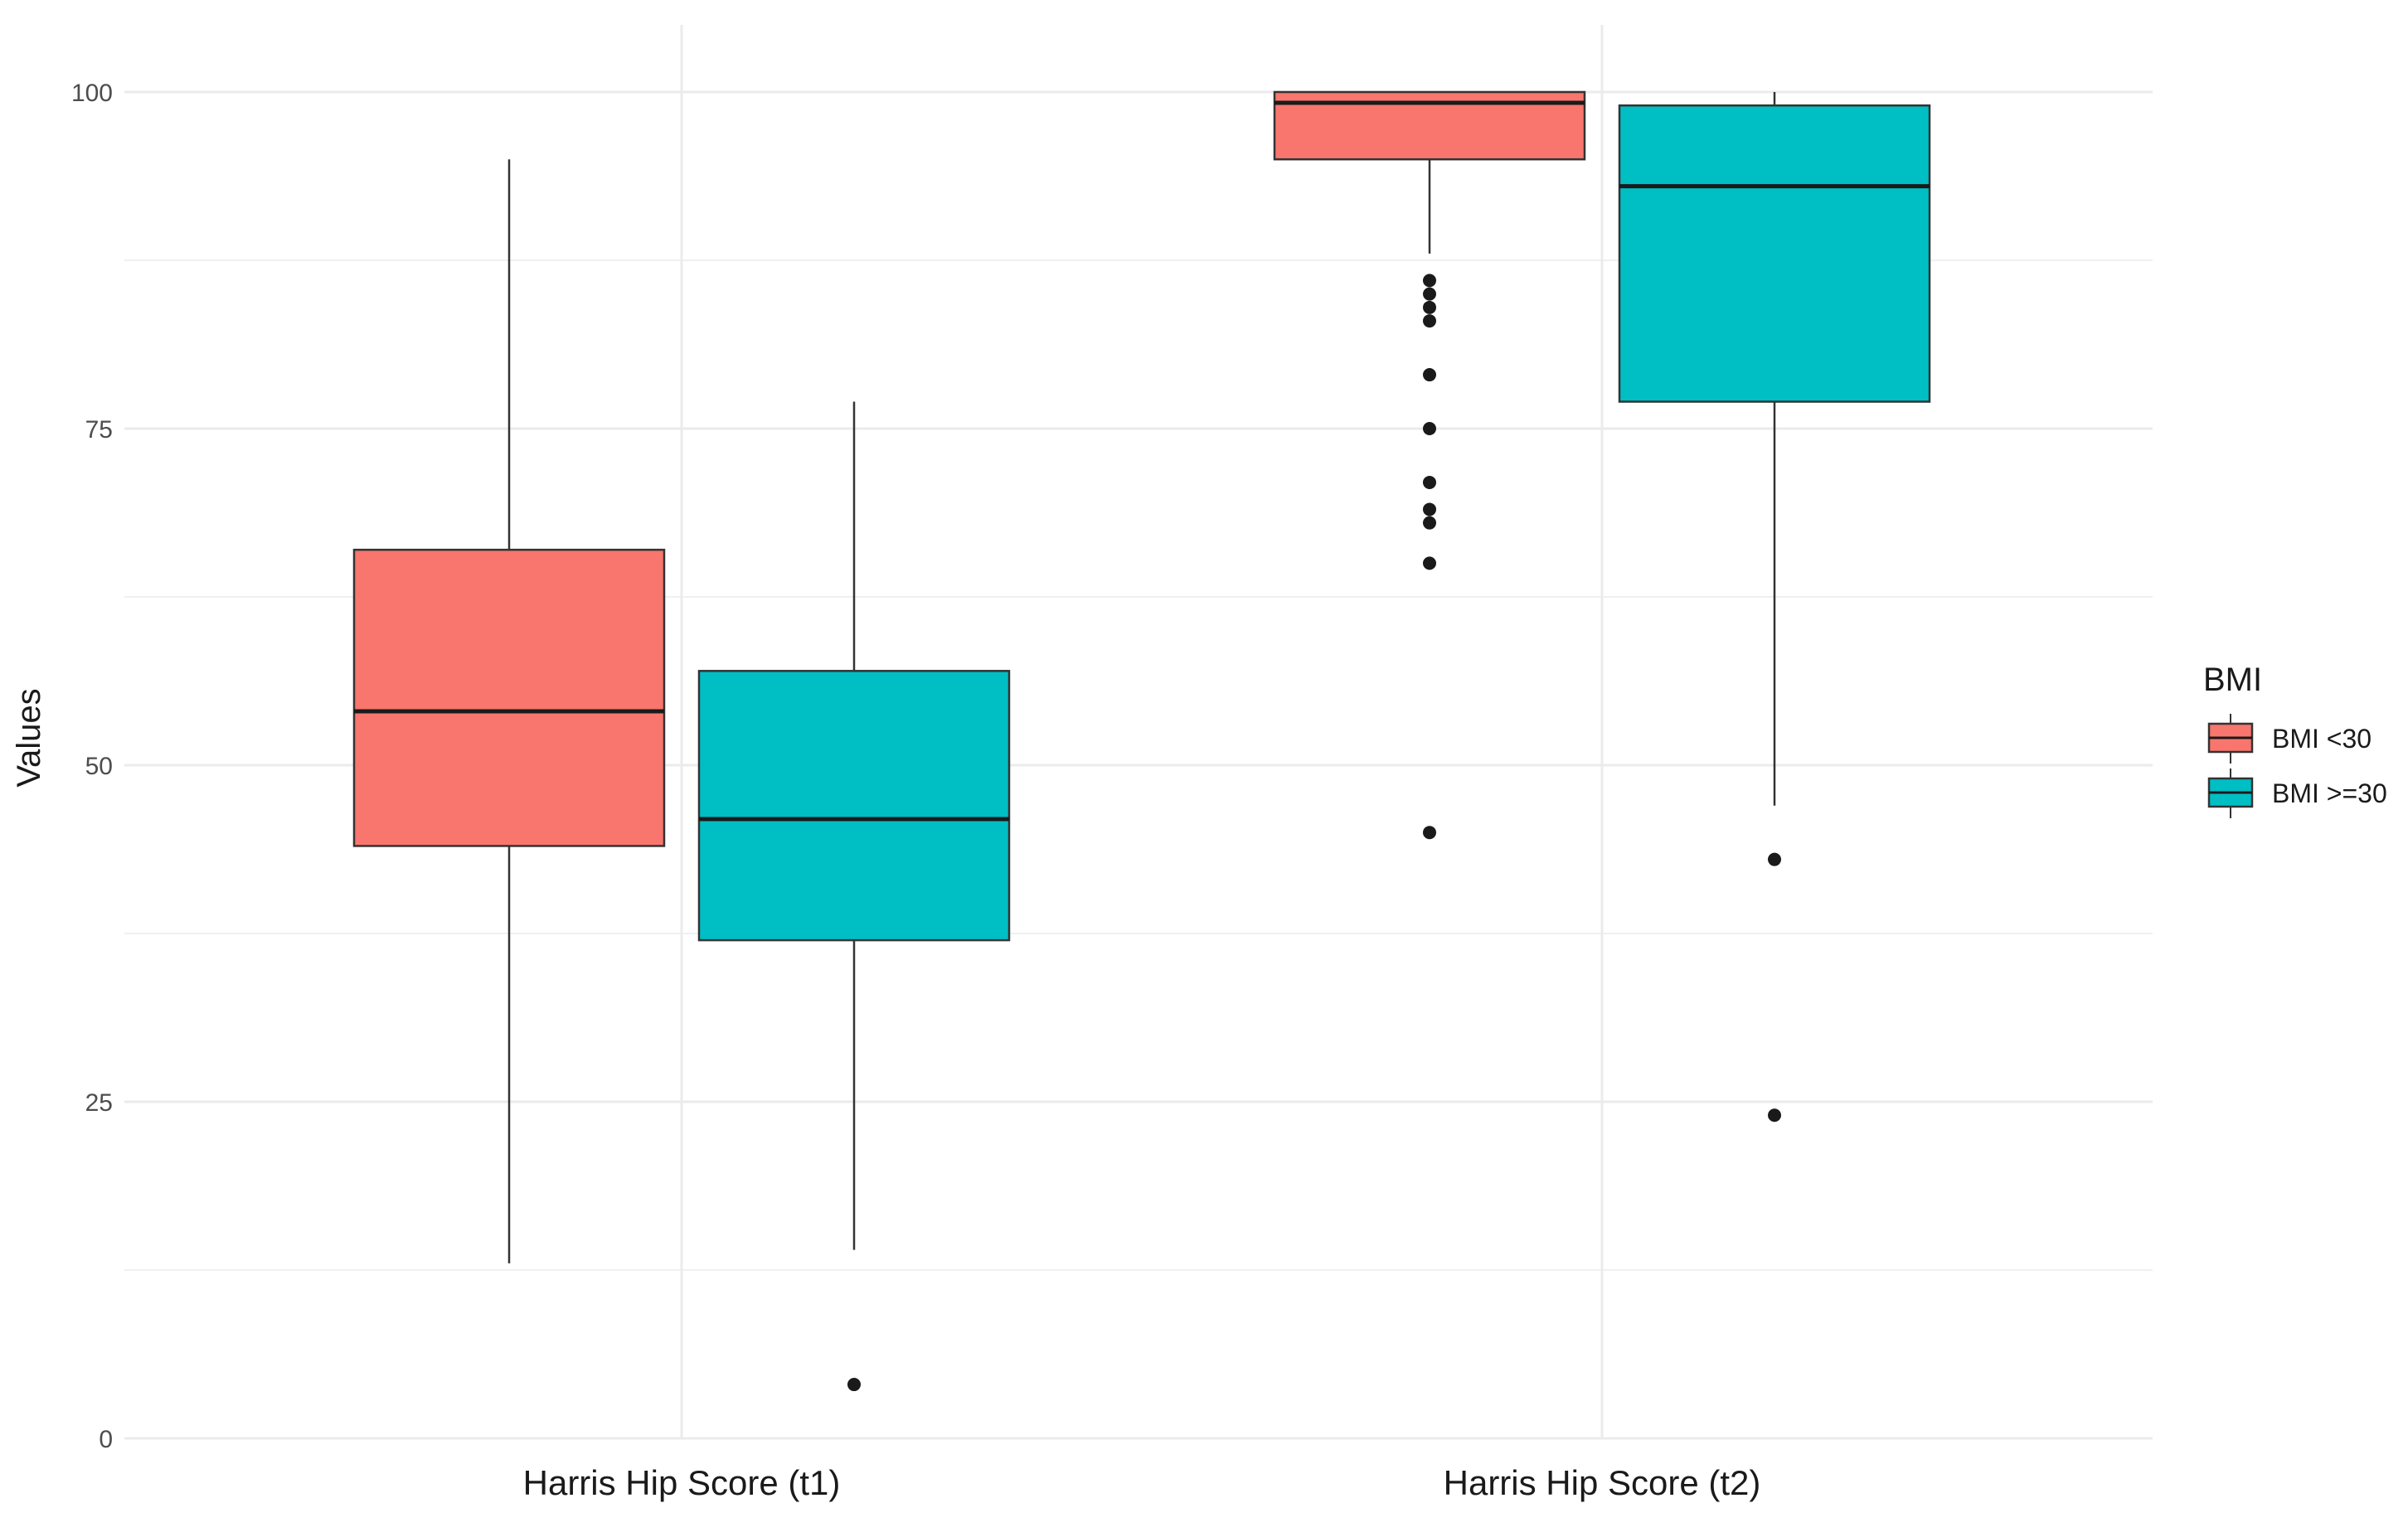 The image size is (2408, 1537). What do you see at coordinates (106, 1440) in the screenshot?
I see `y-tick-label: 0` at bounding box center [106, 1440].